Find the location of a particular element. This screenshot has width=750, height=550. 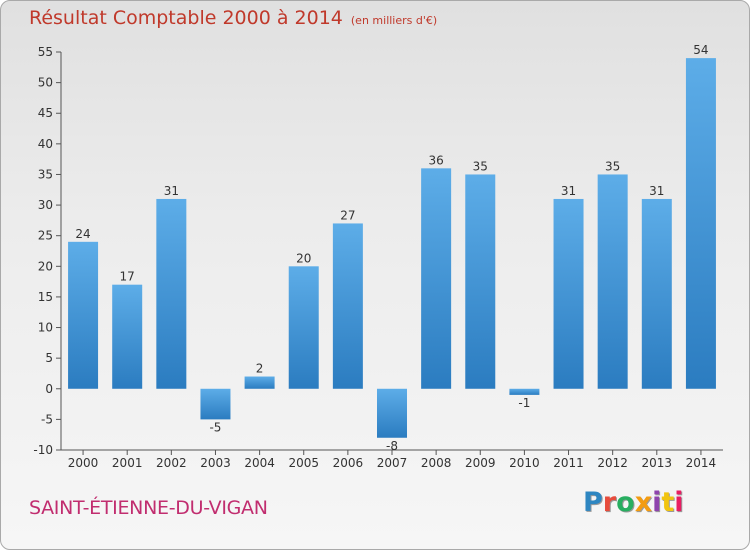

x-tick-label: 2004 is located at coordinates (259, 463).